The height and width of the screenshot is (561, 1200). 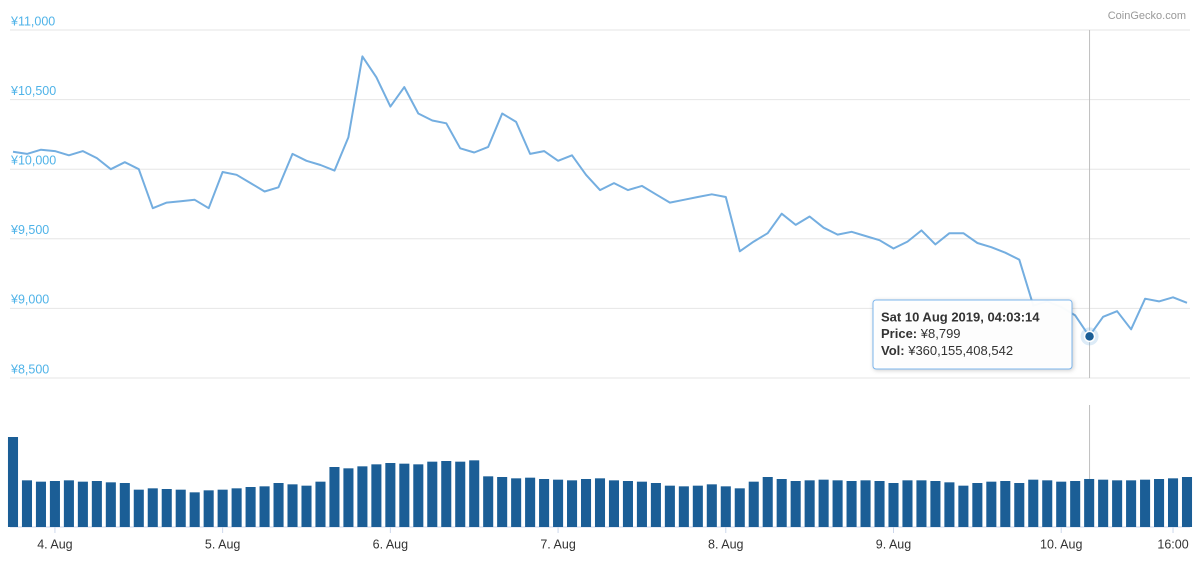 What do you see at coordinates (557, 544) in the screenshot?
I see `x-tick-label: 7. Aug` at bounding box center [557, 544].